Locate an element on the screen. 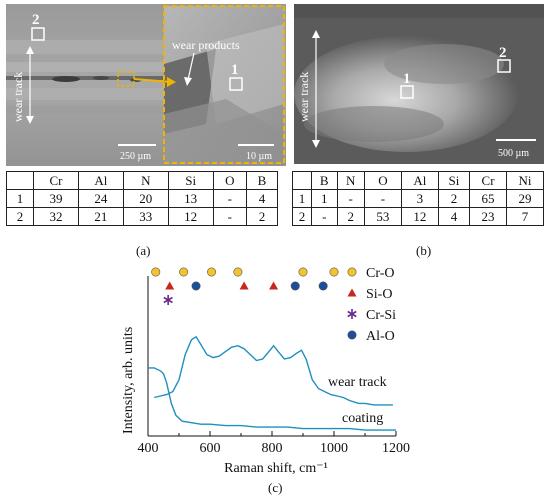  site-2-label-a: 2 is located at coordinates (36, 20).